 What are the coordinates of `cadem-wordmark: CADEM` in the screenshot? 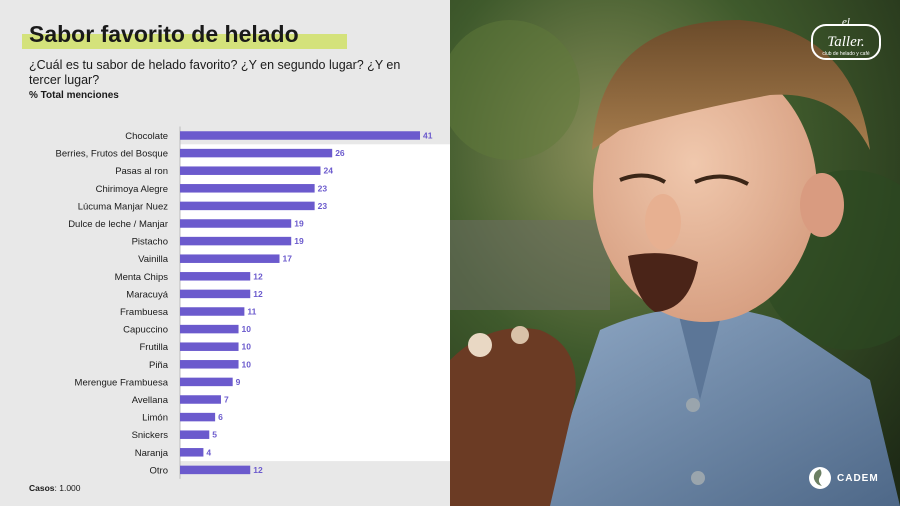 It's located at (858, 478).